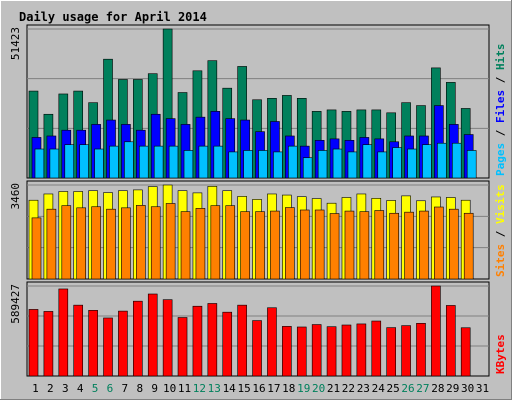  I want to click on x-tick-label: 8, so click(139, 388).